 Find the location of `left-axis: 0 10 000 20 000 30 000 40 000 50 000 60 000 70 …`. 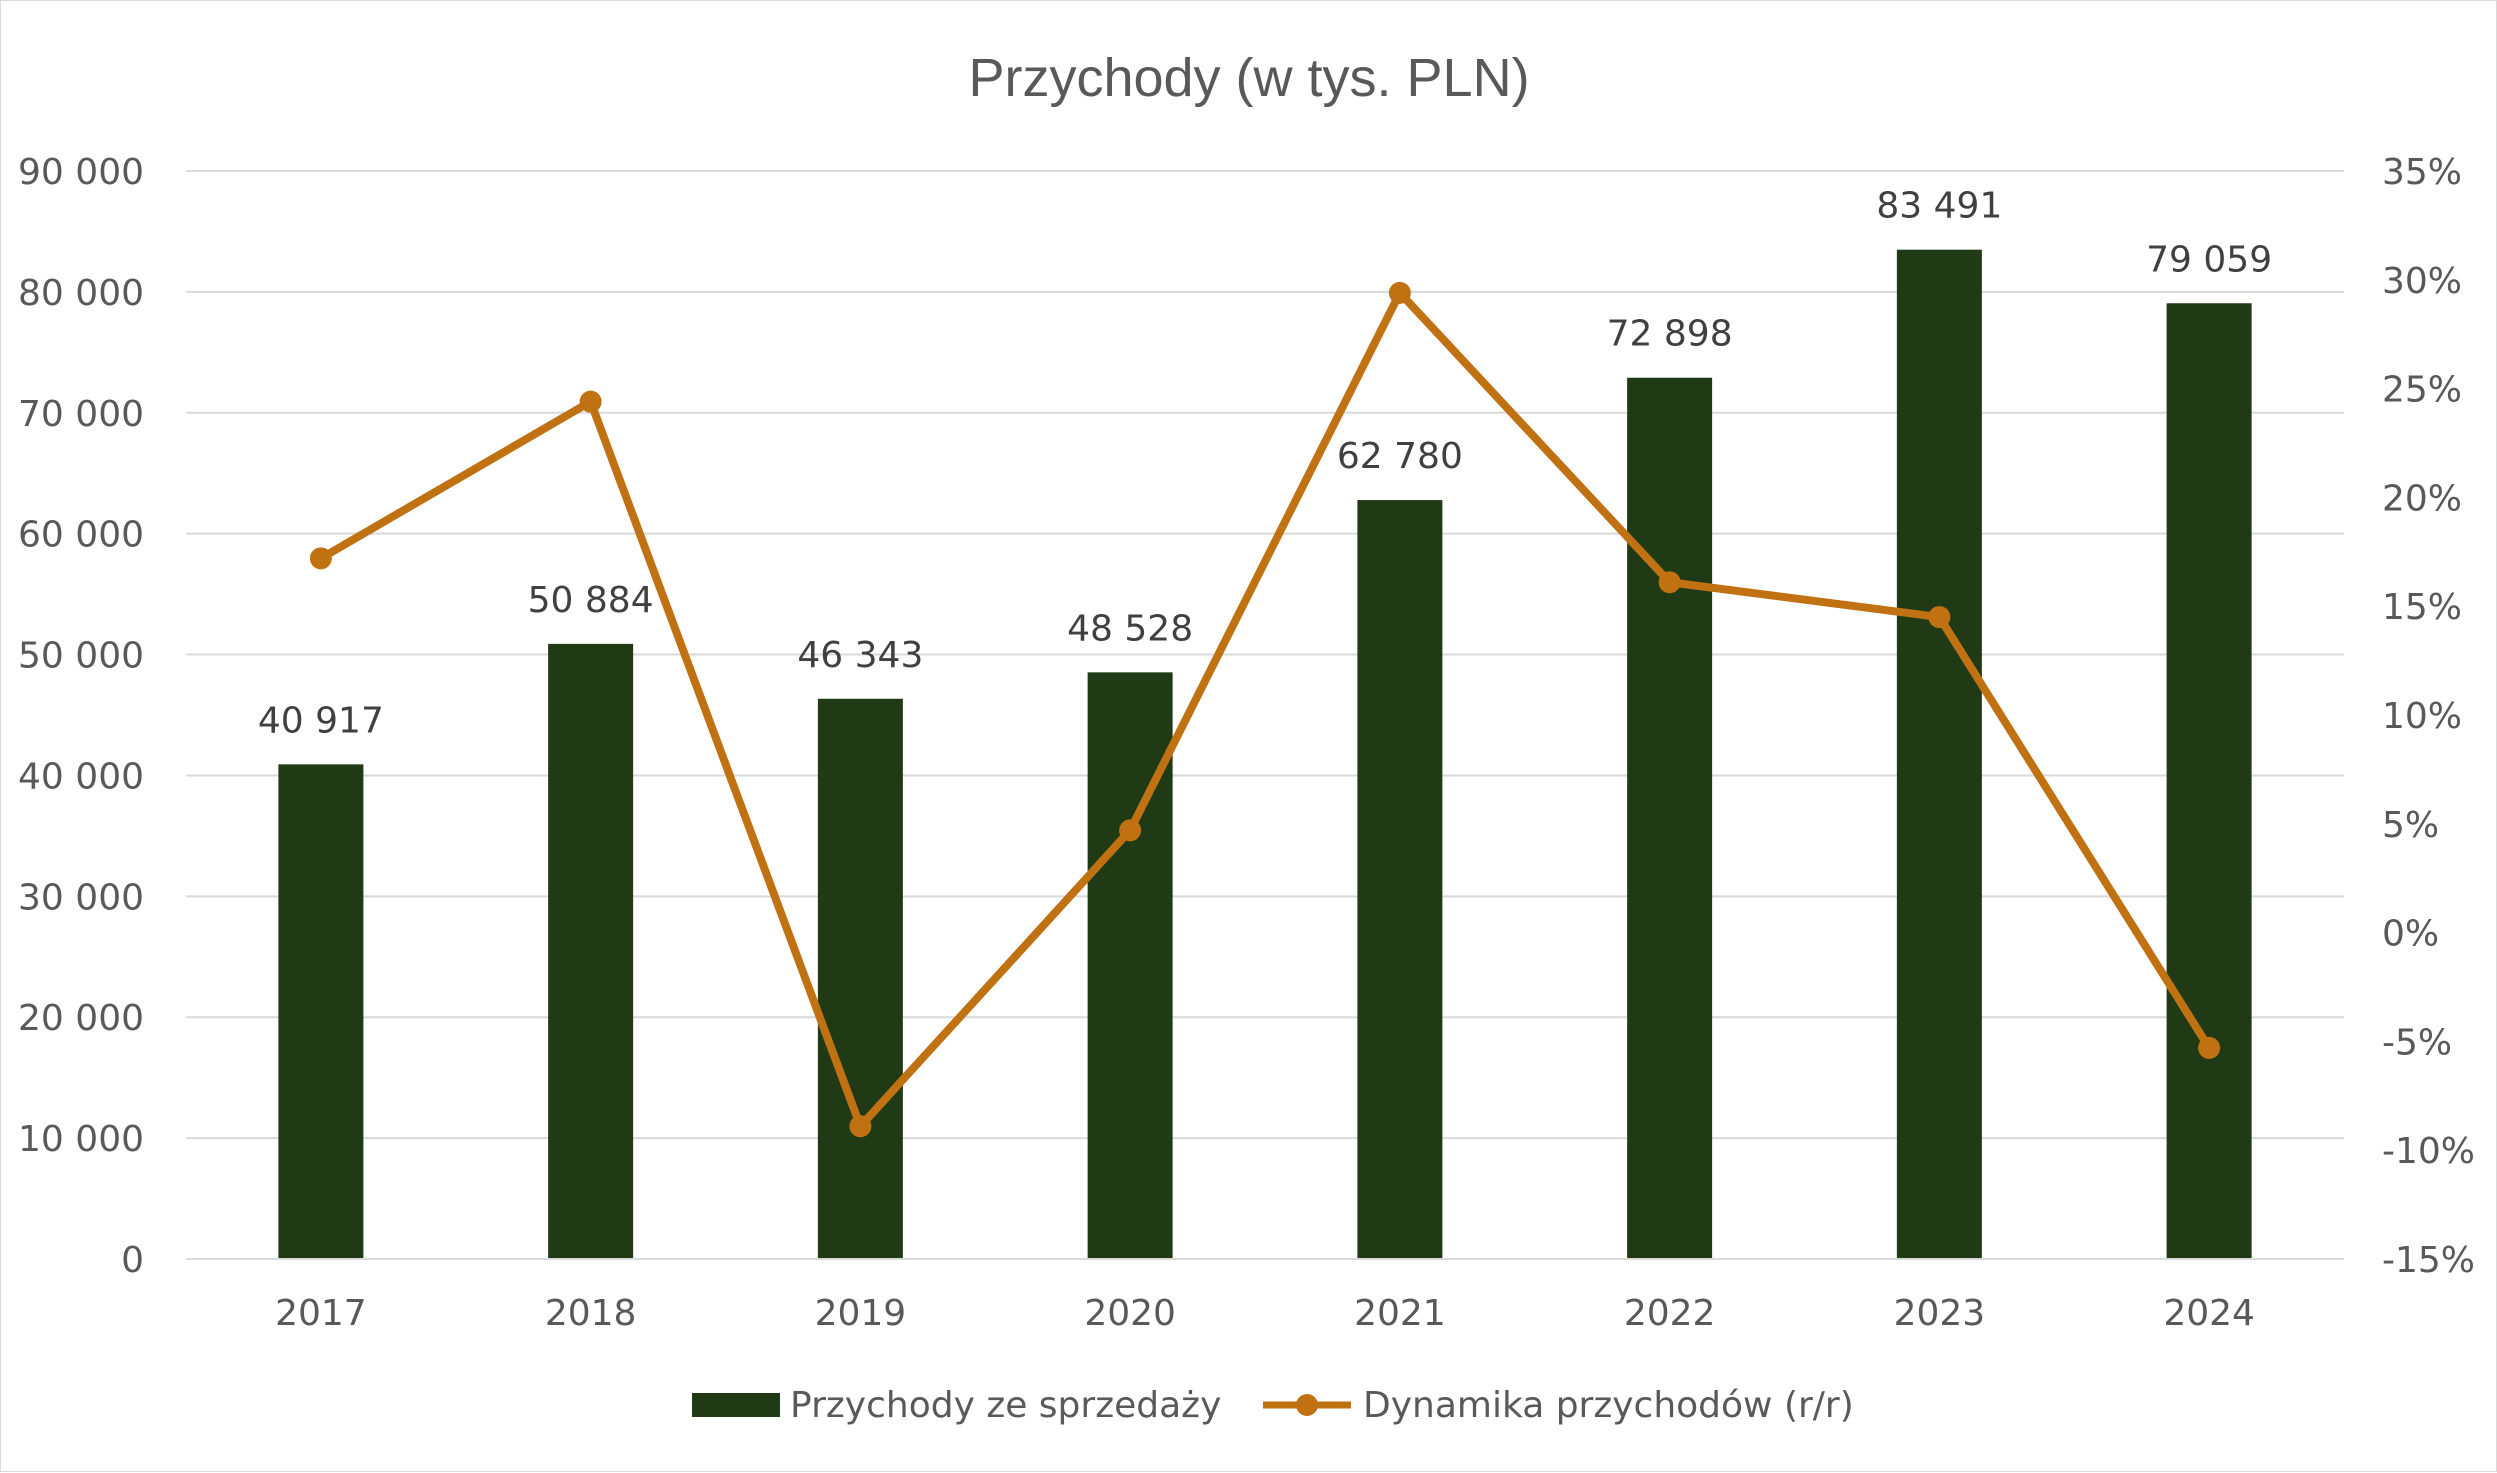

left-axis: 0 10 000 20 000 30 000 40 000 50 000 60 000 70 … is located at coordinates (81, 716).